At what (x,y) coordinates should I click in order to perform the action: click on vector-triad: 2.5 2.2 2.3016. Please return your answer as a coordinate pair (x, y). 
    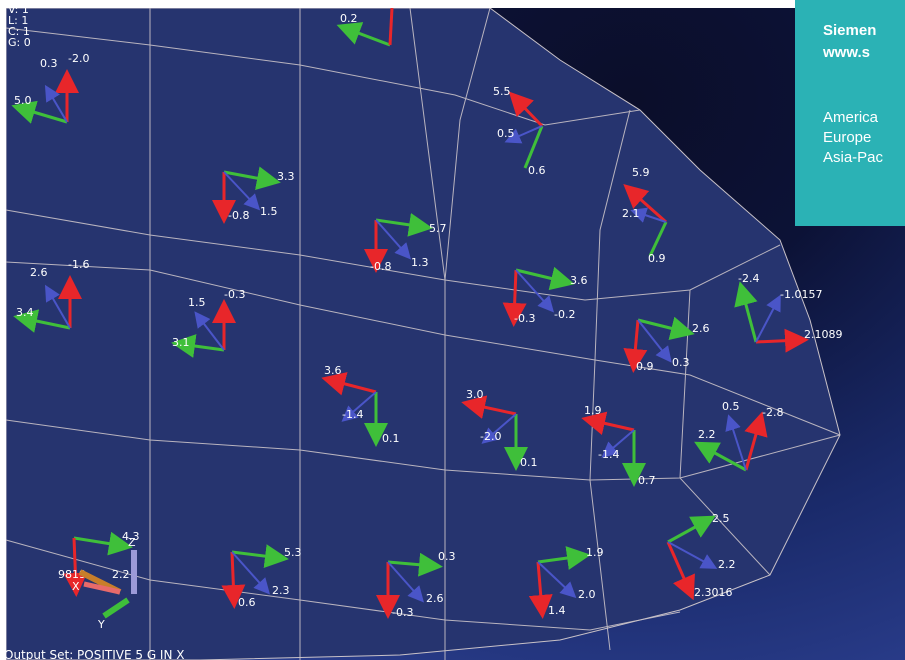
    Looking at the image, I should click on (701, 556).